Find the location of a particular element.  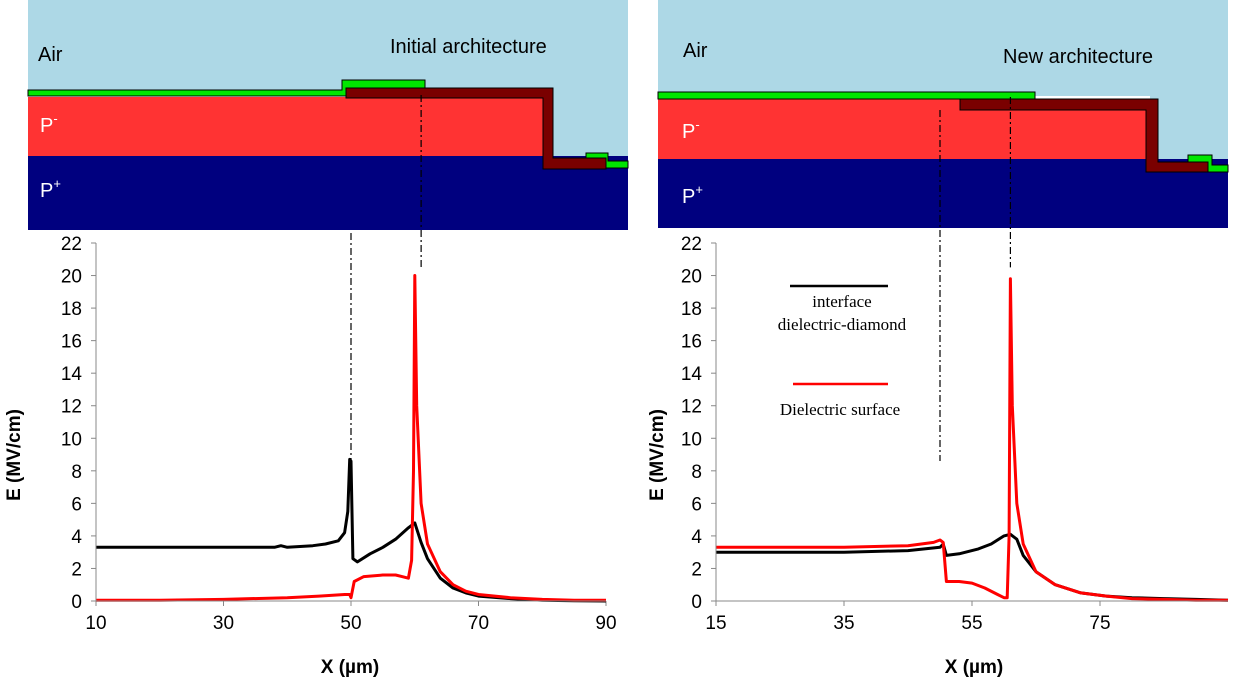

left-y-tick-label: 22 is located at coordinates (71, 244).